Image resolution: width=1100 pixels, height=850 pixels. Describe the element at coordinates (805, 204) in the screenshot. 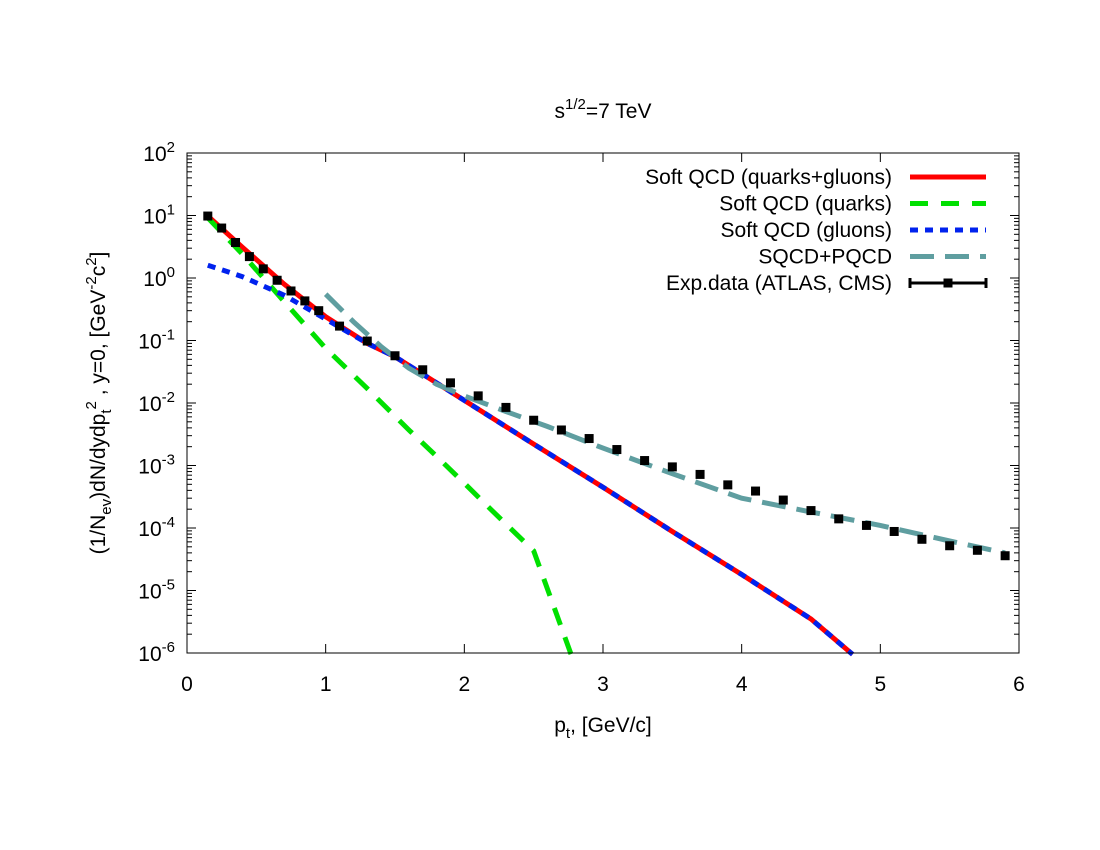

I see `legend-label: Soft QCD (quarks)` at that location.